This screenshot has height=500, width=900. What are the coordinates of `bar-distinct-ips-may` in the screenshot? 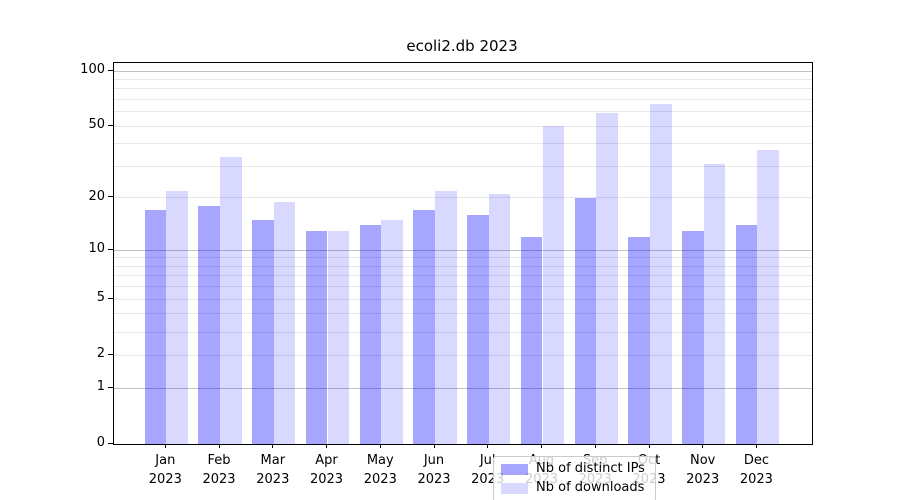 It's located at (370, 334).